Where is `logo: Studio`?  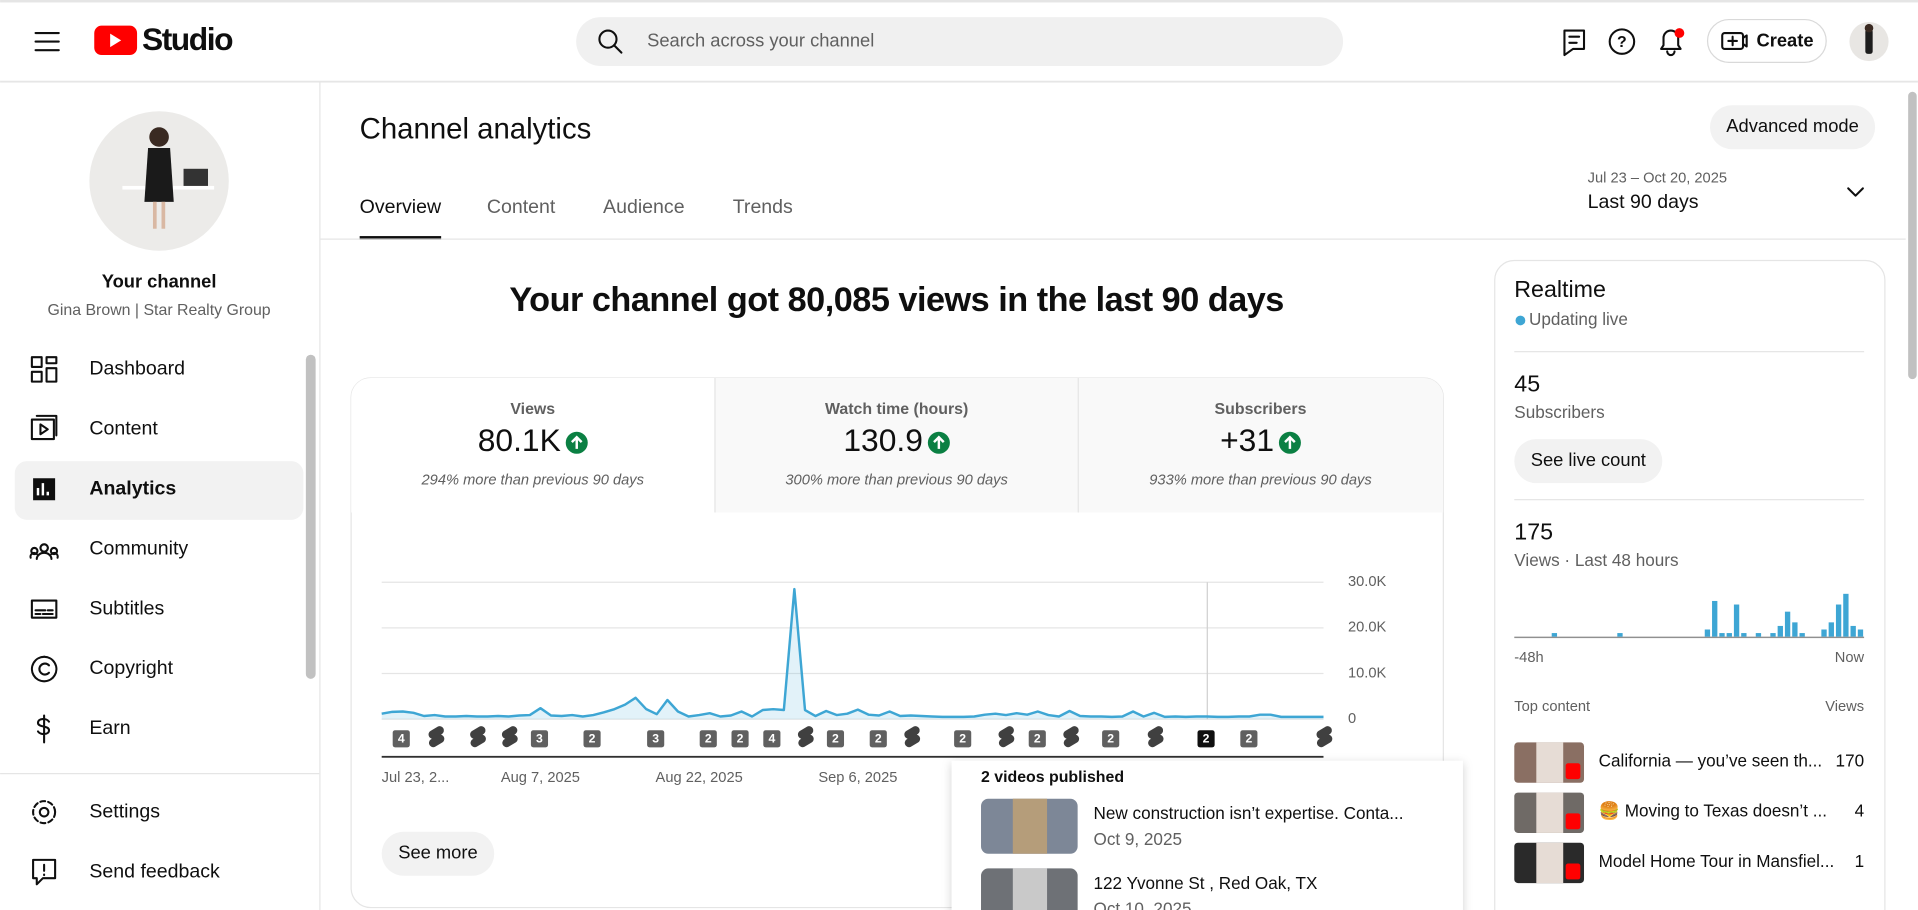
logo: Studio is located at coordinates (164, 39).